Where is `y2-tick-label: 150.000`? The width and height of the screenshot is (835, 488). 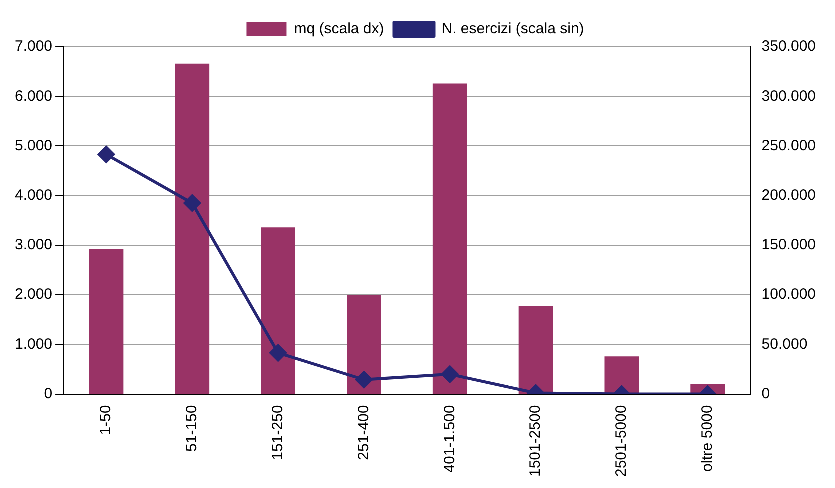 y2-tick-label: 150.000 is located at coordinates (789, 245).